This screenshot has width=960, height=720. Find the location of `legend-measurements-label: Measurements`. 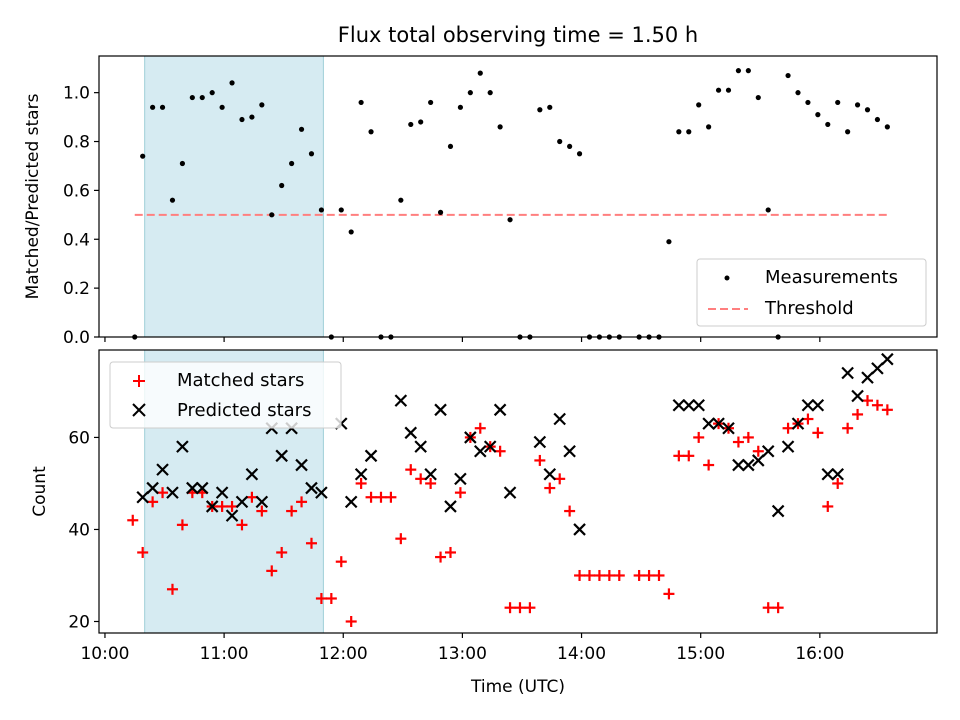

legend-measurements-label: Measurements is located at coordinates (831, 277).